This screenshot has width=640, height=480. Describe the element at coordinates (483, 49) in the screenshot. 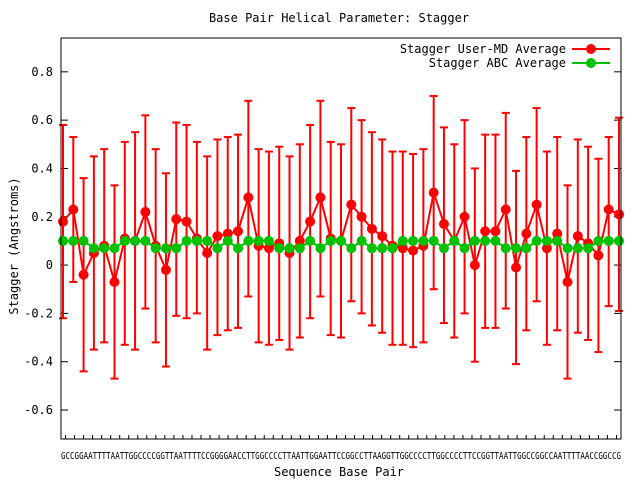

I see `legend-label-user-md: Stagger User-MD Average` at that location.